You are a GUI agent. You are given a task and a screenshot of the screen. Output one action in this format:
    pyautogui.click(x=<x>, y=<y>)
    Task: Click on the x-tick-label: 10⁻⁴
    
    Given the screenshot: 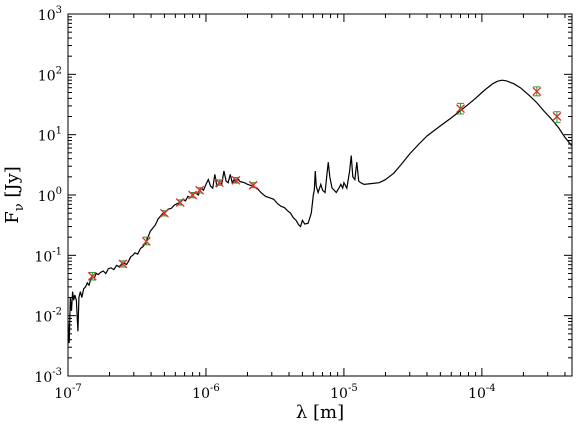 What is the action you would take?
    pyautogui.click(x=482, y=392)
    